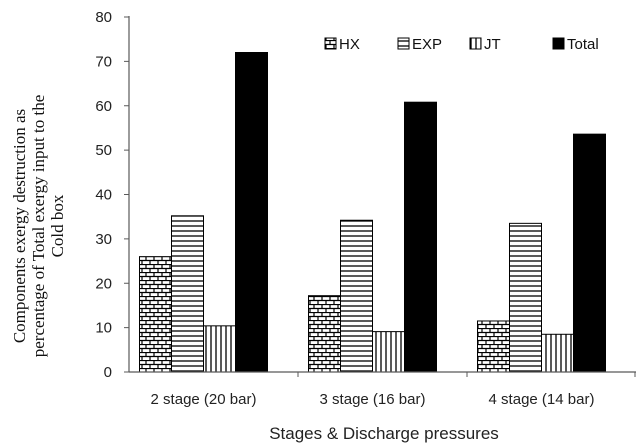  I want to click on y-axis-label-line-2: percentage of Total exergy input to the, so click(38, 226).